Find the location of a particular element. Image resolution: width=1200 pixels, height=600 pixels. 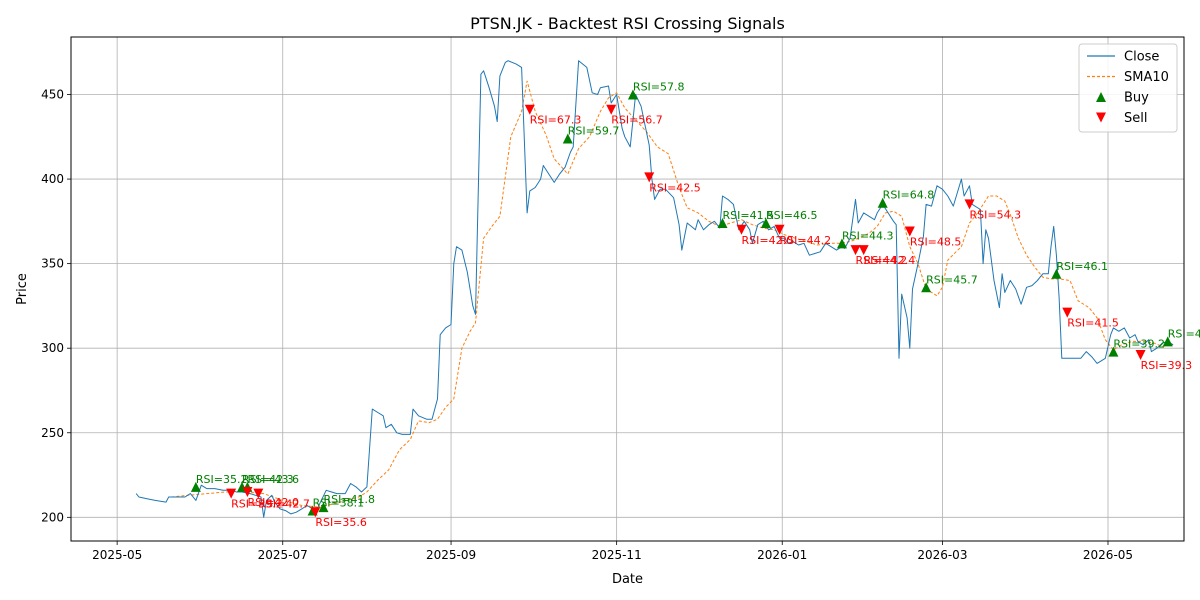

y-tick-label: 350 is located at coordinates (52, 264).